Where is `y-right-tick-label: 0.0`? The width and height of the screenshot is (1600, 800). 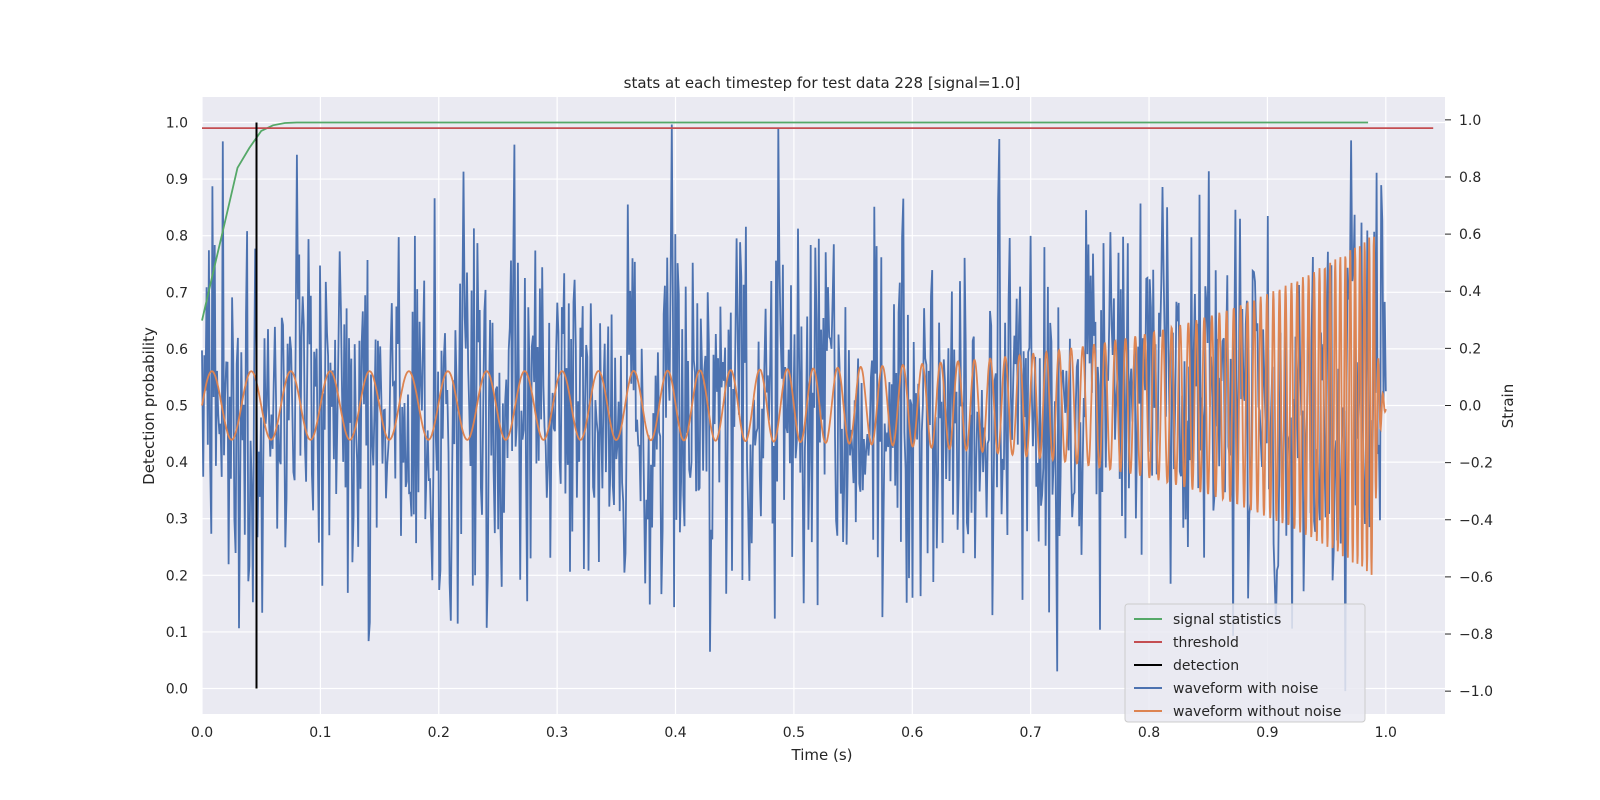
y-right-tick-label: 0.0 is located at coordinates (1470, 407).